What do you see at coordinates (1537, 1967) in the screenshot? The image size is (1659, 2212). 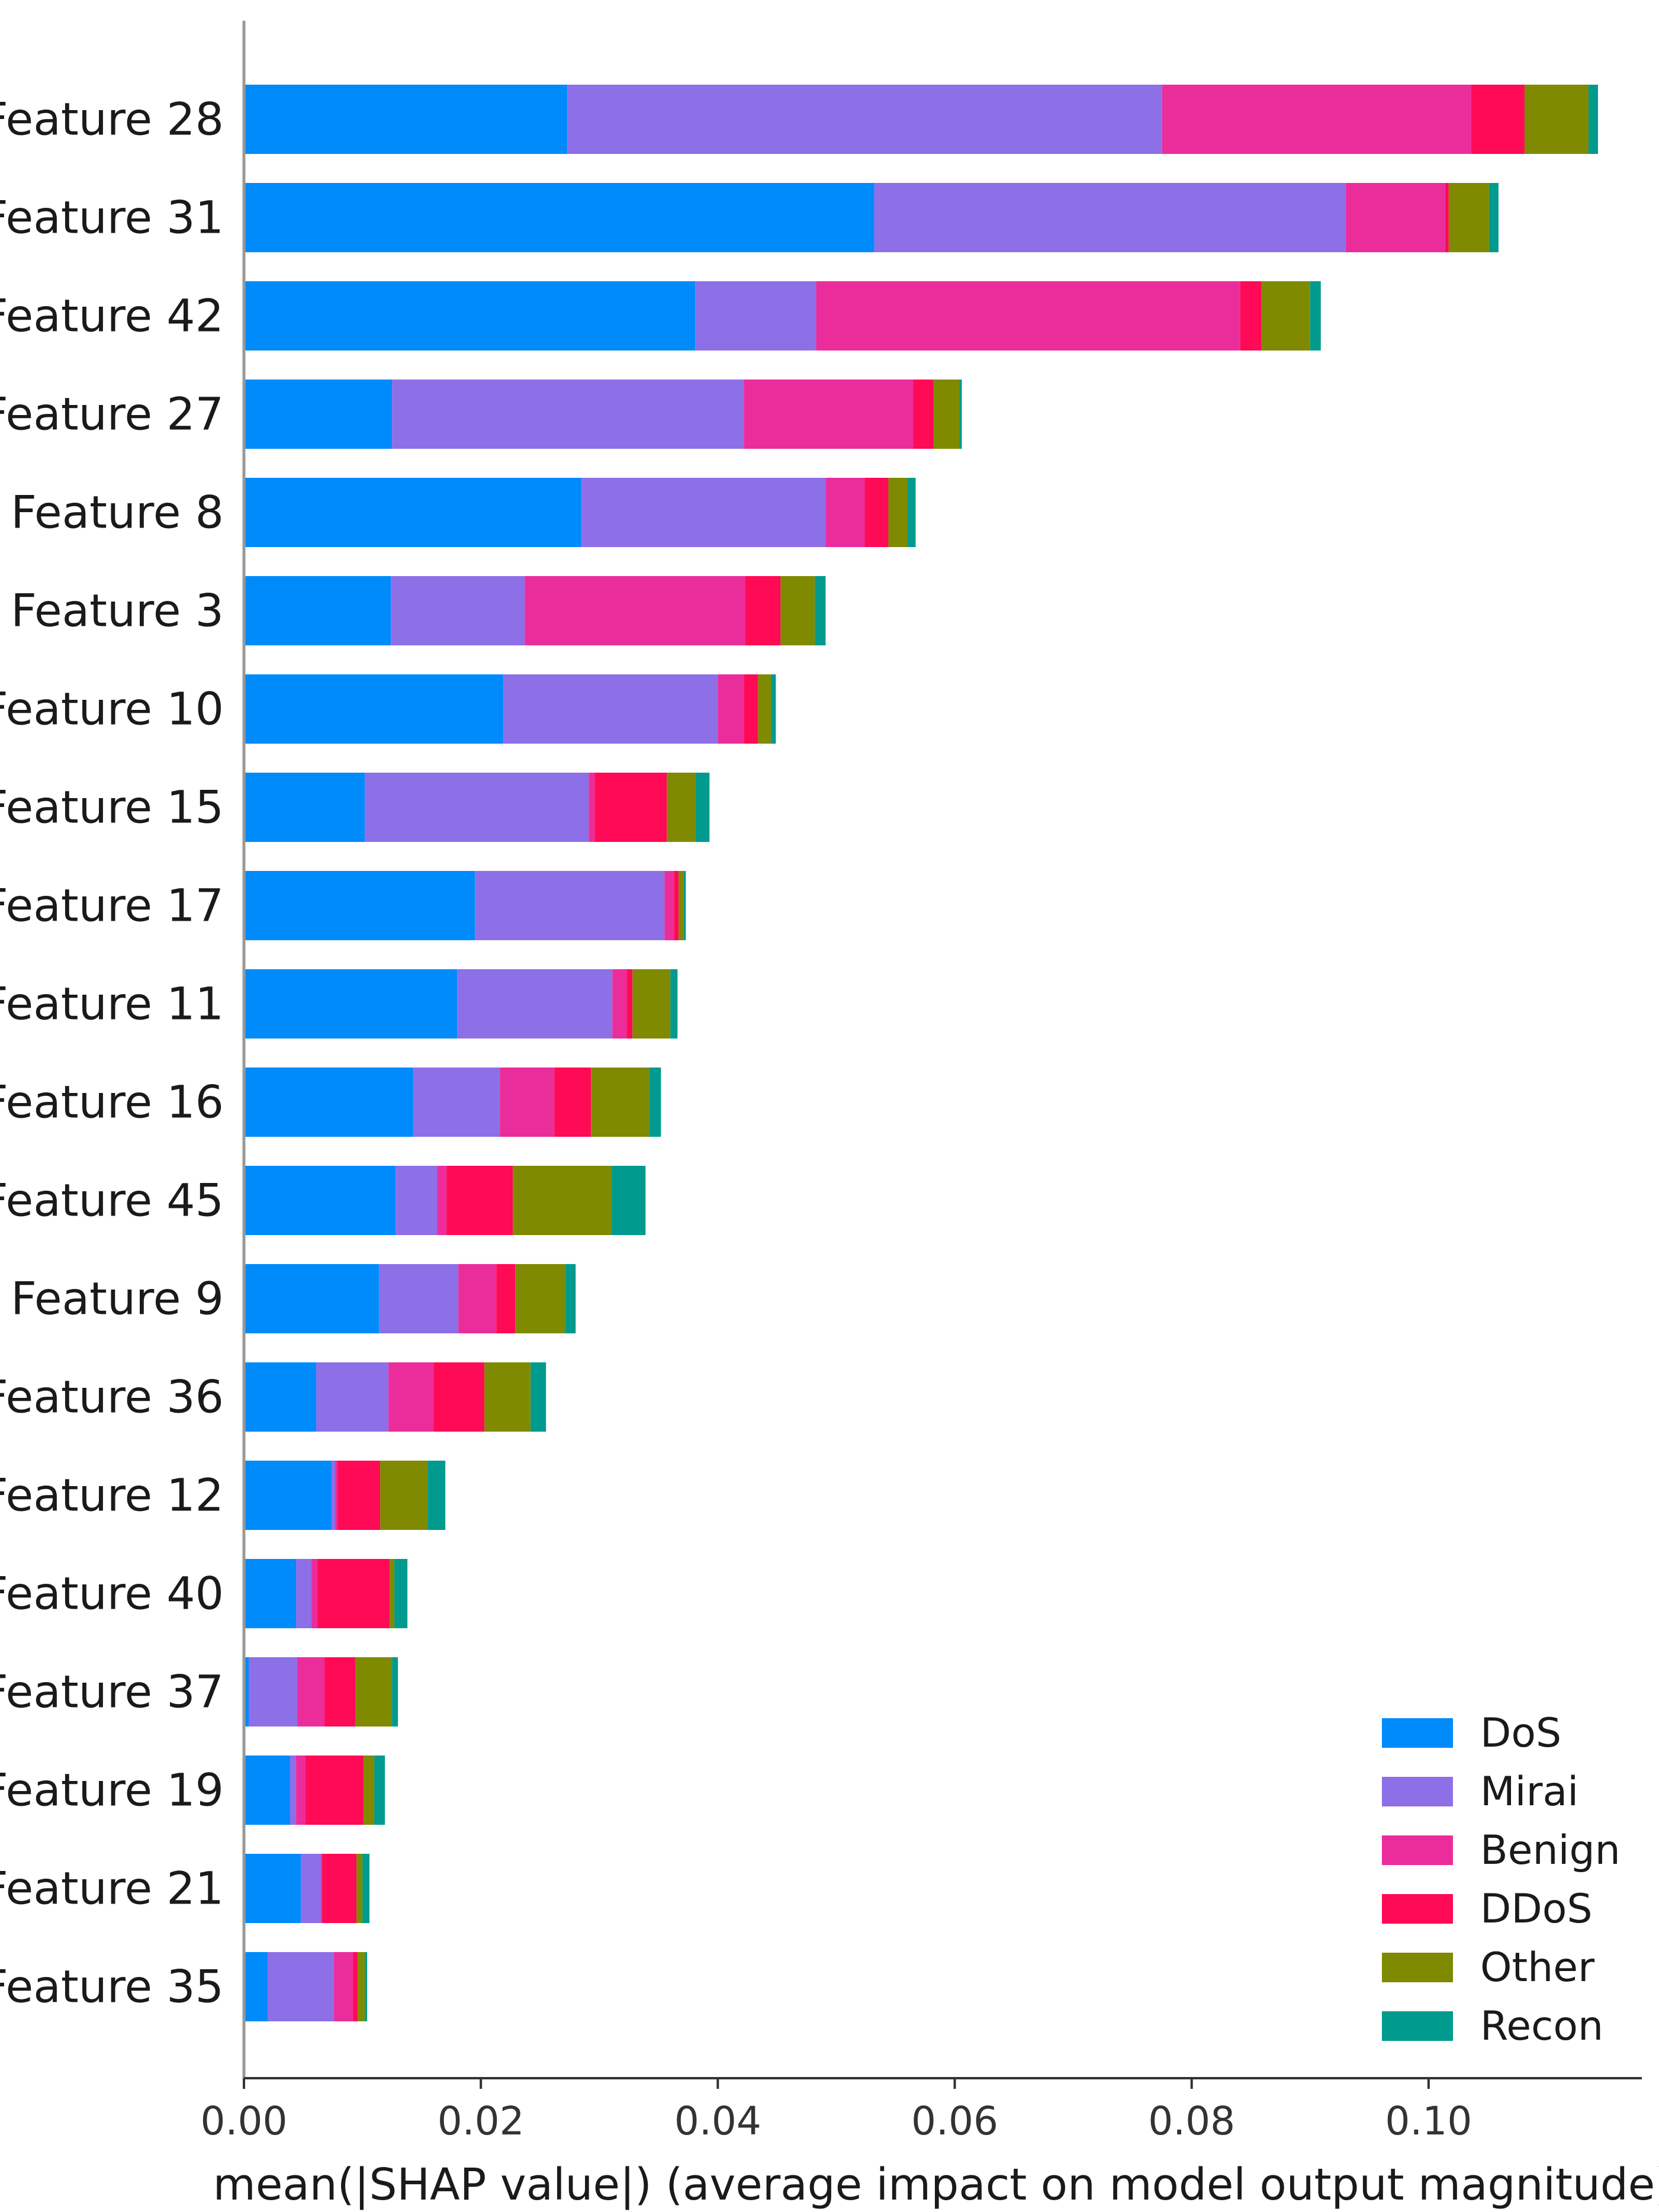 I see `legend-label-other: Other` at bounding box center [1537, 1967].